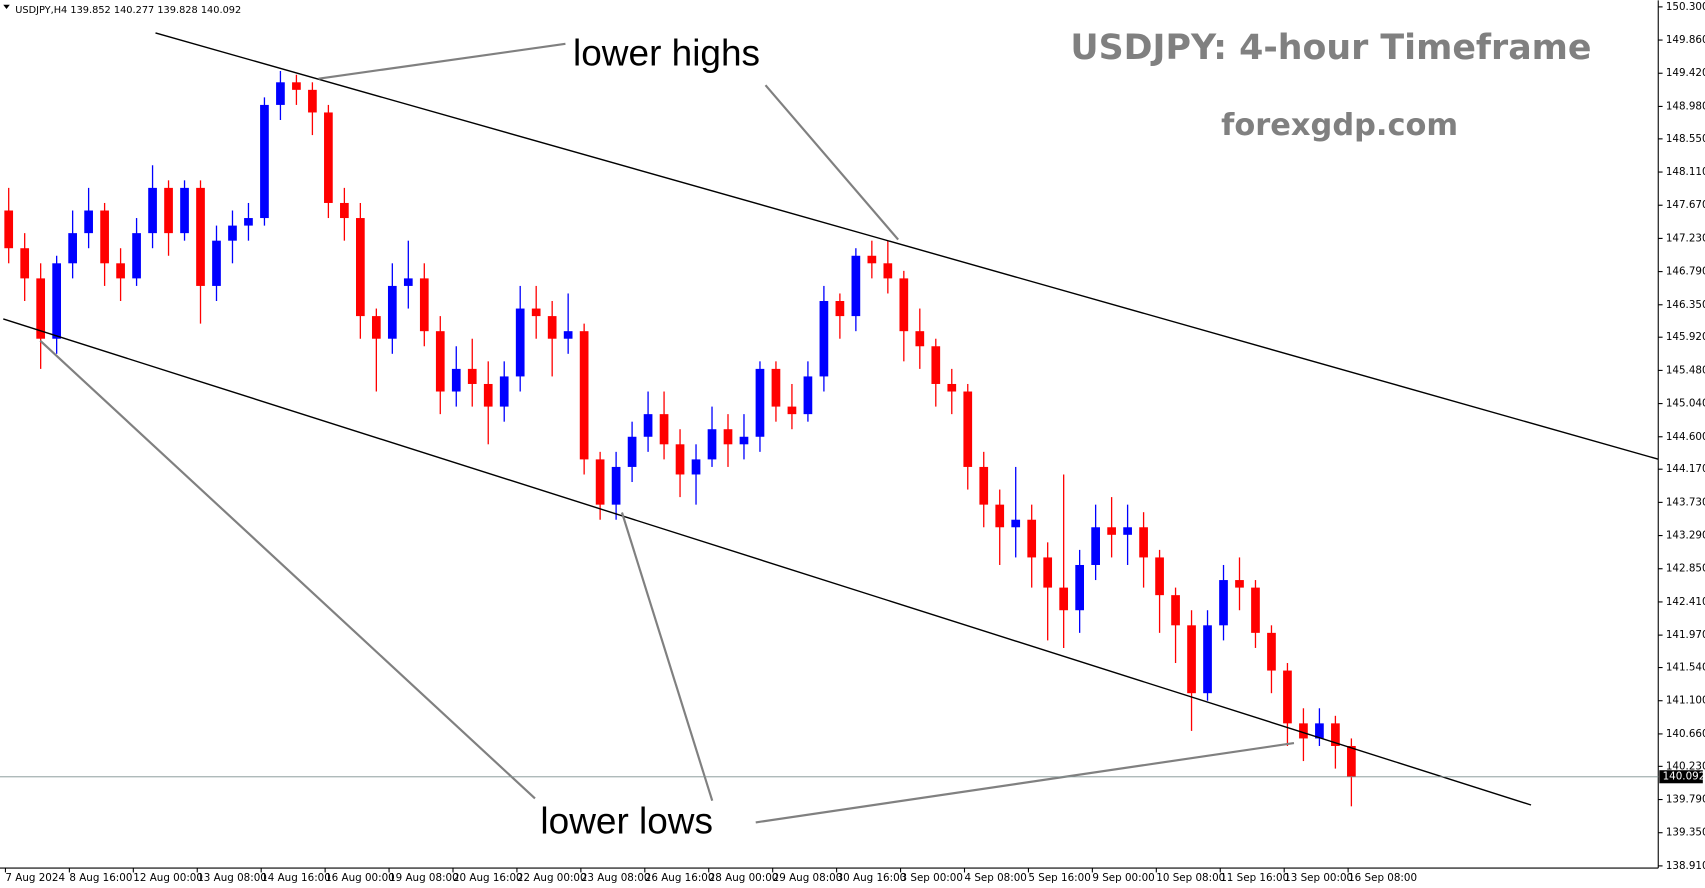  I want to click on x-tick-label: 19 Aug 08:00, so click(424, 878).